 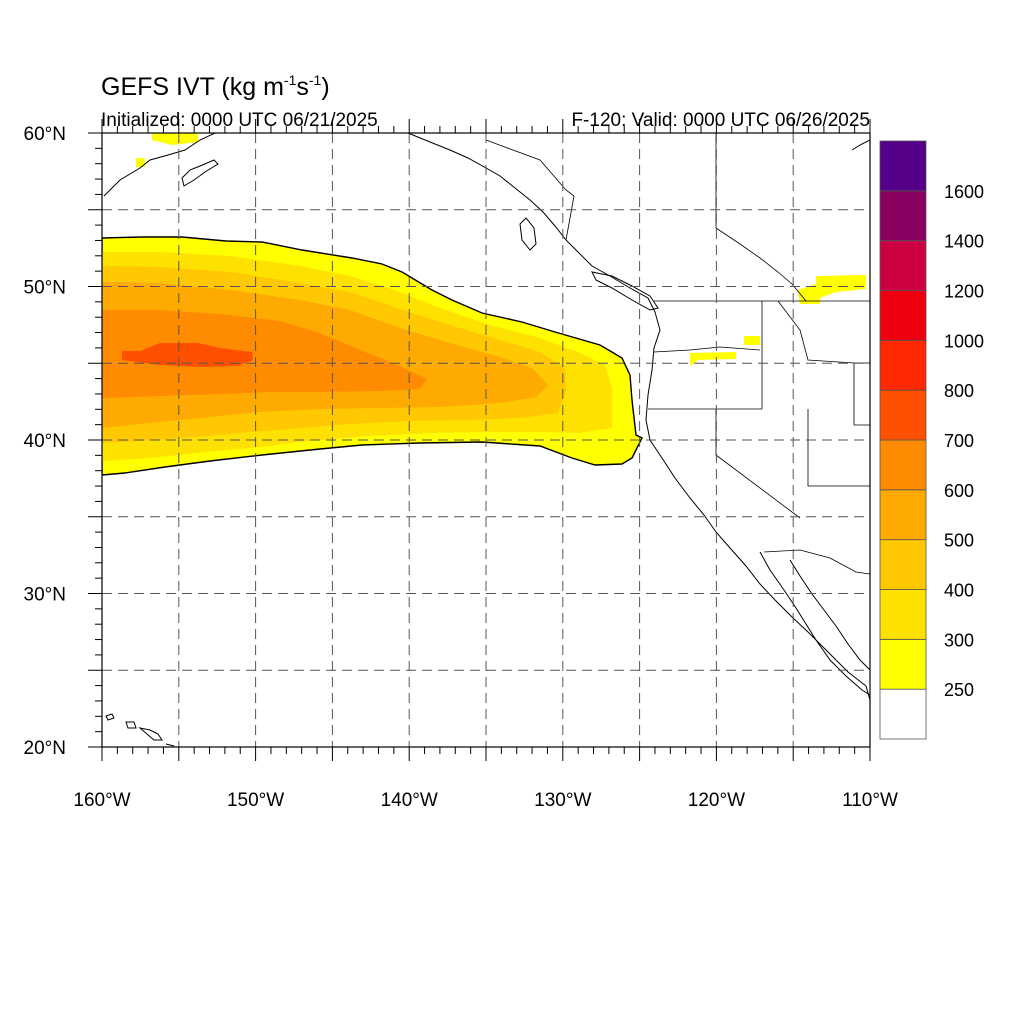 I want to click on y-tick-label: 40°N, so click(x=45, y=441).